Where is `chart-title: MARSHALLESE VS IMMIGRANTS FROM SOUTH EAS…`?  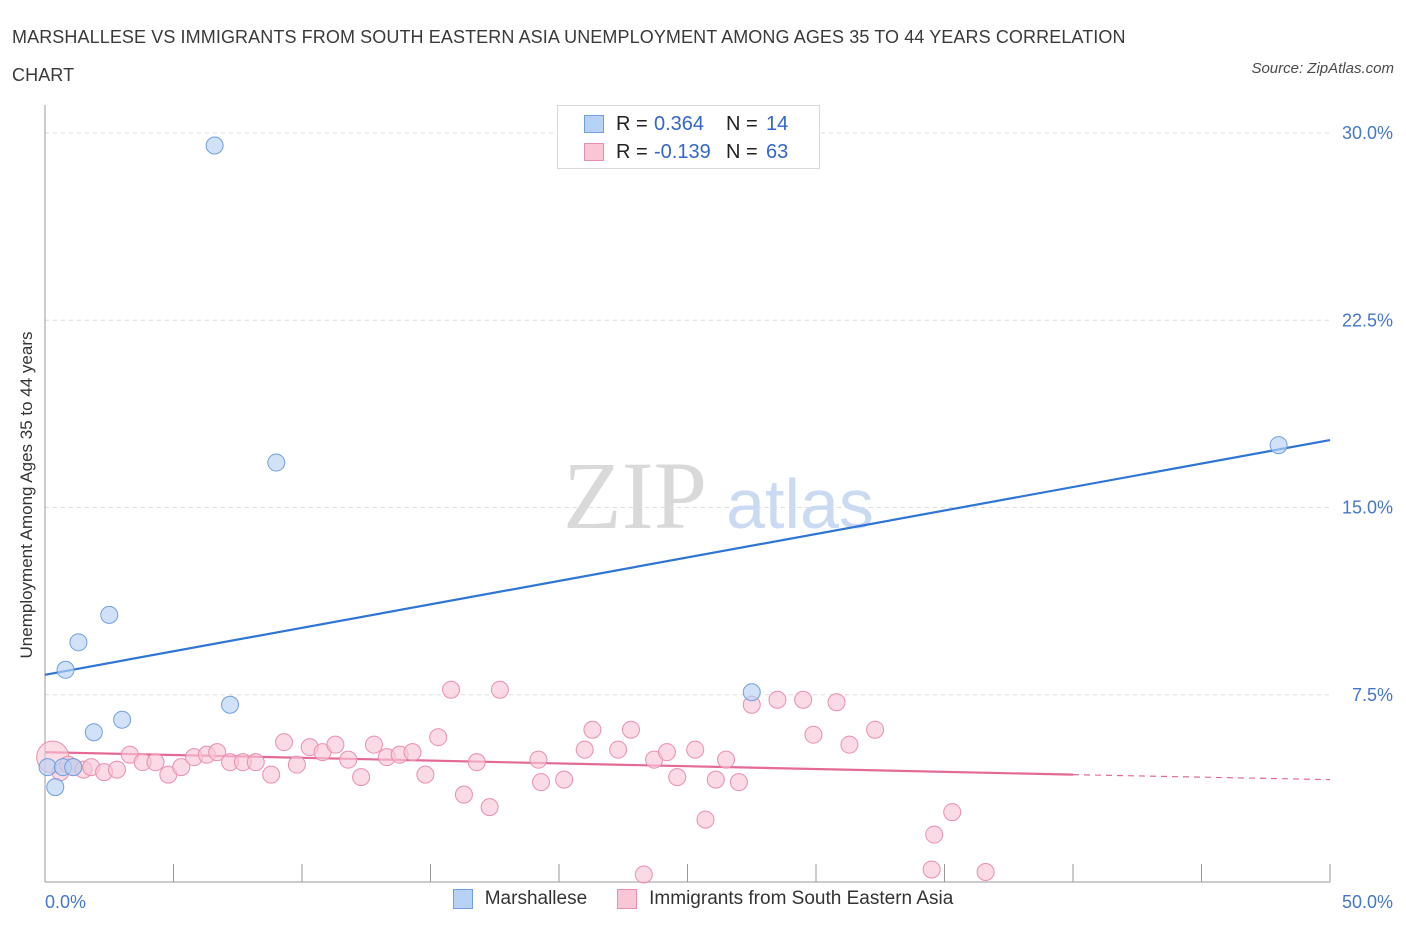
chart-title: MARSHALLESE VS IMMIGRANTS FROM SOUTH EAS… is located at coordinates (569, 56).